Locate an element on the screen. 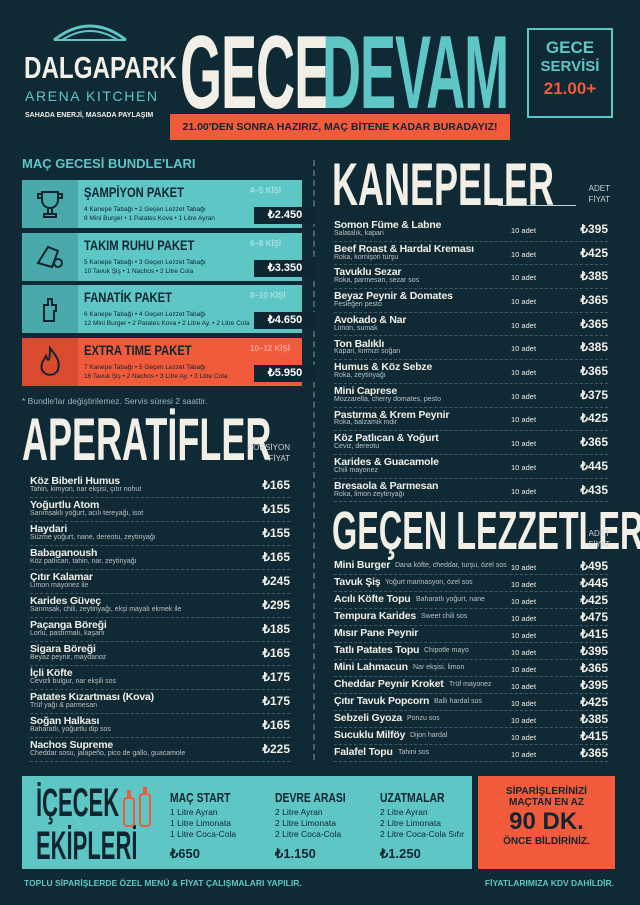 The width and height of the screenshot is (640, 905). item-name: Sucuklu Milföy is located at coordinates (370, 735).